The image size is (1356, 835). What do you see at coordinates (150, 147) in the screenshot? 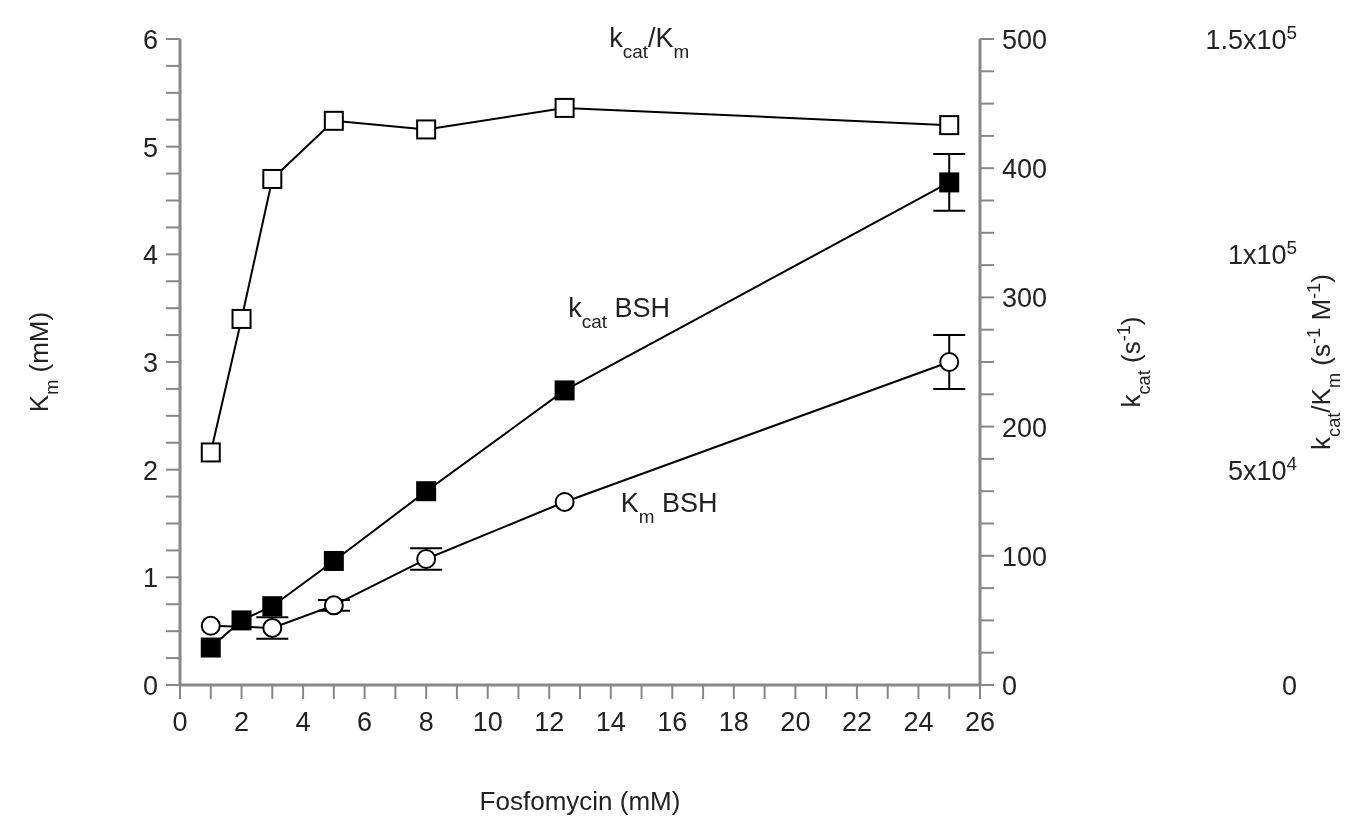
I see `y-tick-label: 5` at bounding box center [150, 147].